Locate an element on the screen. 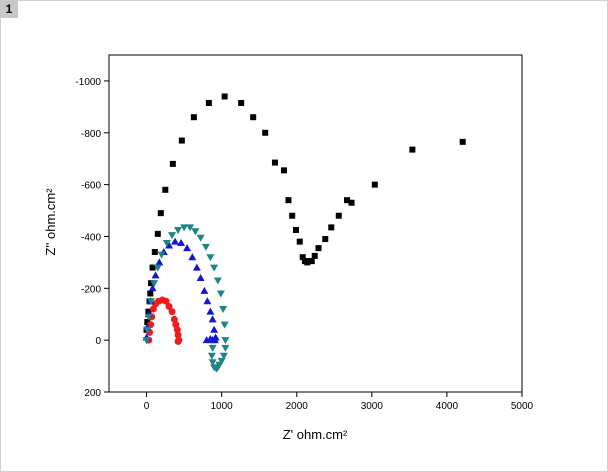  x-axis-title: Z' ohm.cm² is located at coordinates (315, 434).